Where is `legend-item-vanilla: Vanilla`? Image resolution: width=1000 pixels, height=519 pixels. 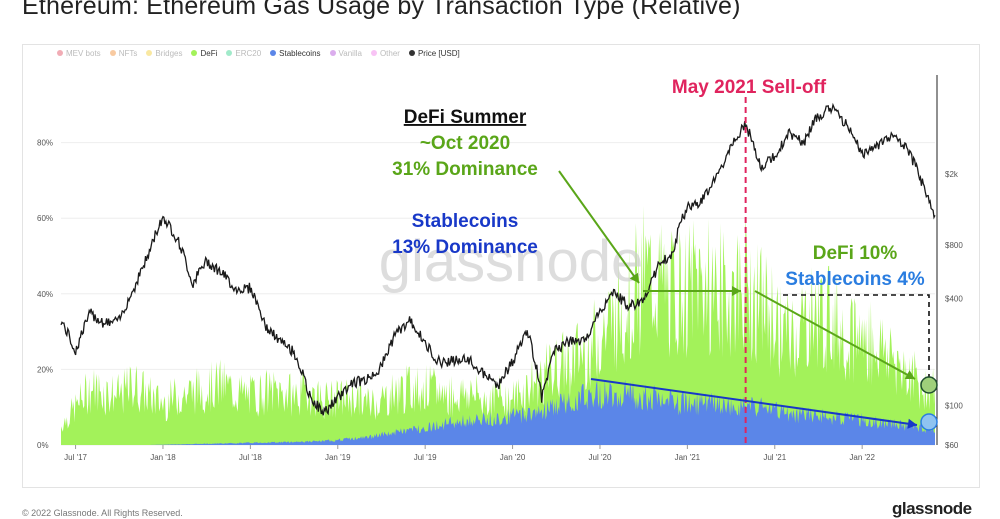
legend-item-vanilla: Vanilla is located at coordinates (345, 53).